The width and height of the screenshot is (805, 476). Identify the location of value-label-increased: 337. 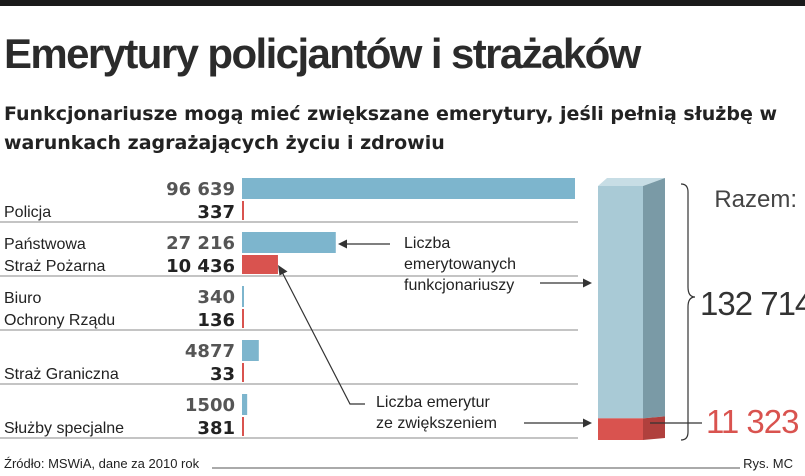
(216, 212).